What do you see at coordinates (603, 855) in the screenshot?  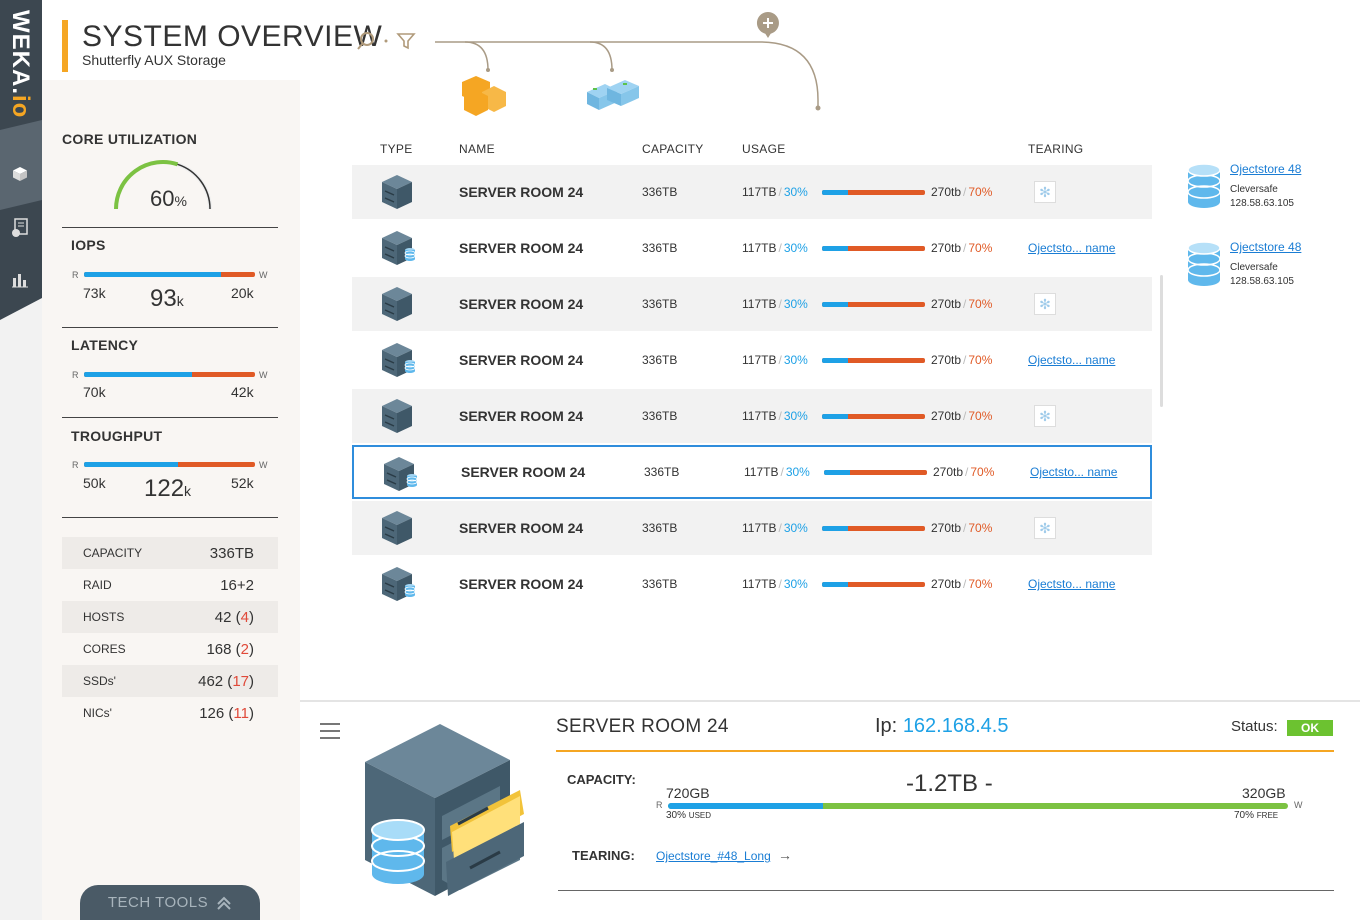 I see `detail-tiering-label: TEARING:` at bounding box center [603, 855].